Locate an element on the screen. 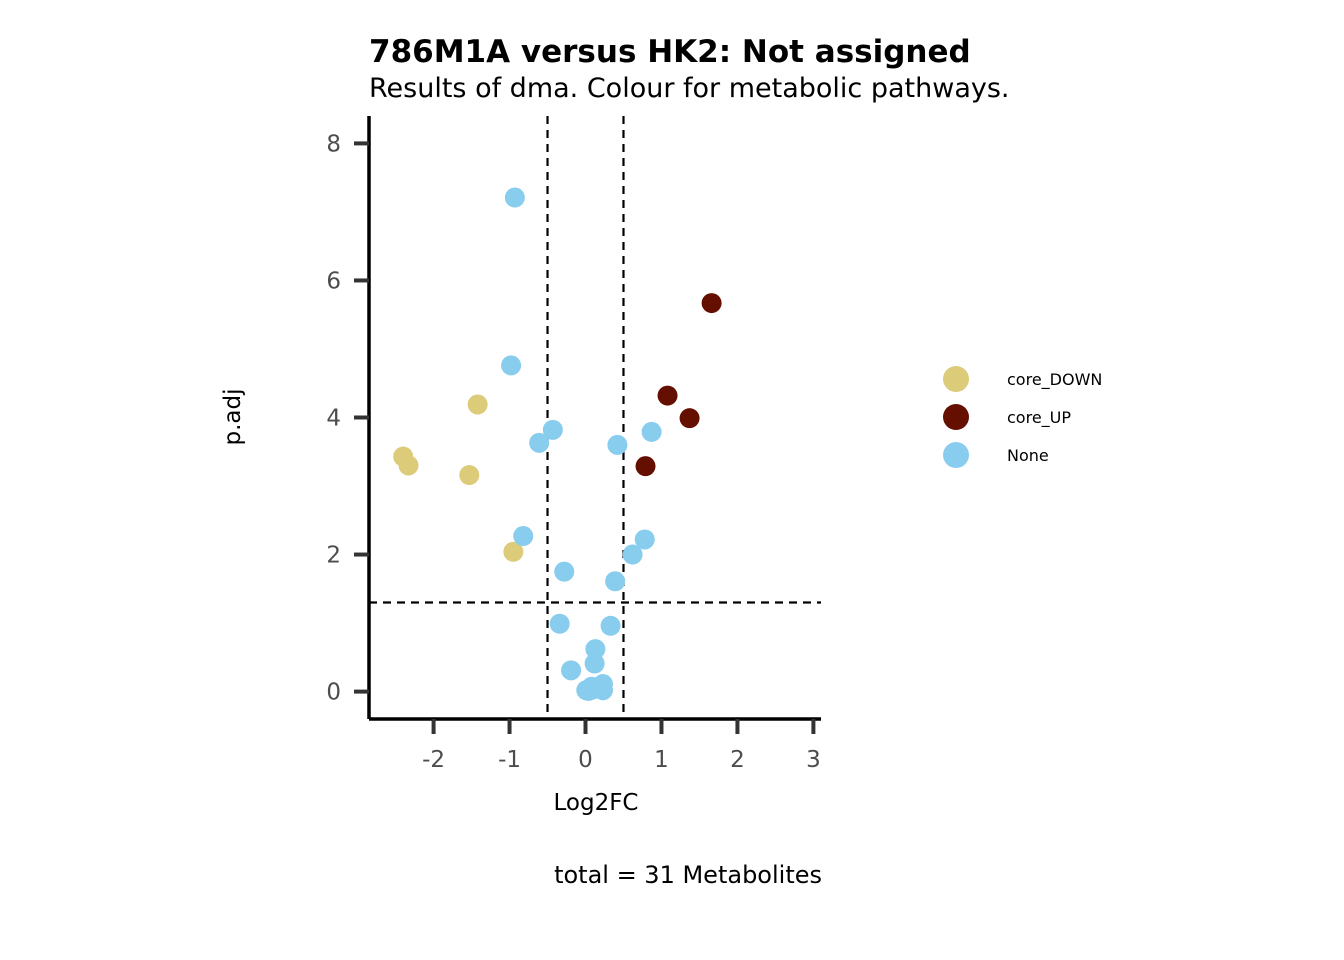  chart-caption: total = 31 Metabolites is located at coordinates (688, 875).